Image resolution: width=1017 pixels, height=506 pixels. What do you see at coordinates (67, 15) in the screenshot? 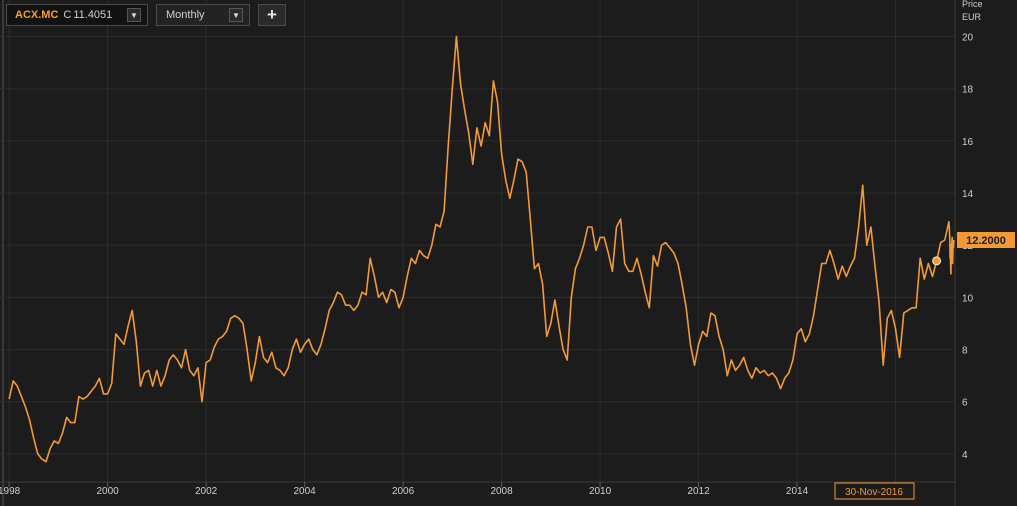
I see `close-prefix: C` at bounding box center [67, 15].